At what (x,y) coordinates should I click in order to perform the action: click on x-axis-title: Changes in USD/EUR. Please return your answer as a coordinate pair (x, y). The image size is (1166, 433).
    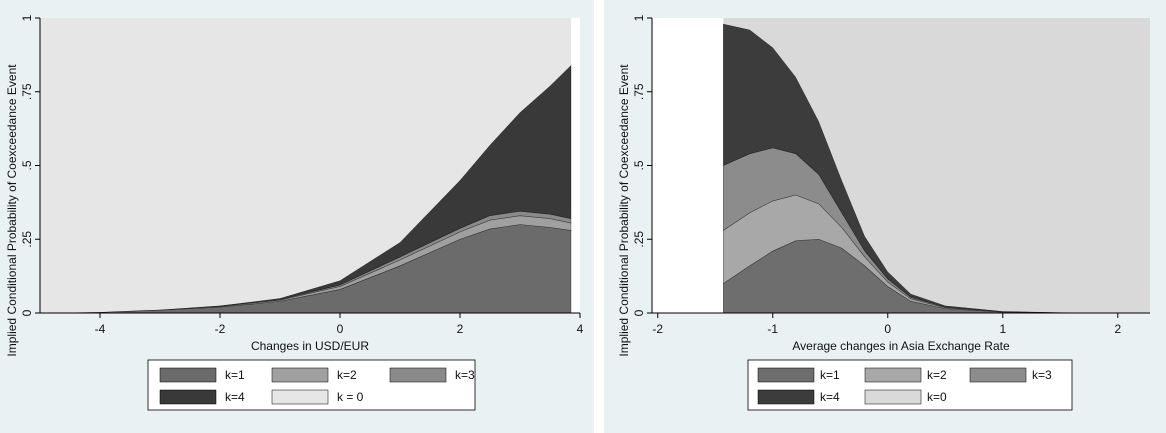
    Looking at the image, I should click on (310, 346).